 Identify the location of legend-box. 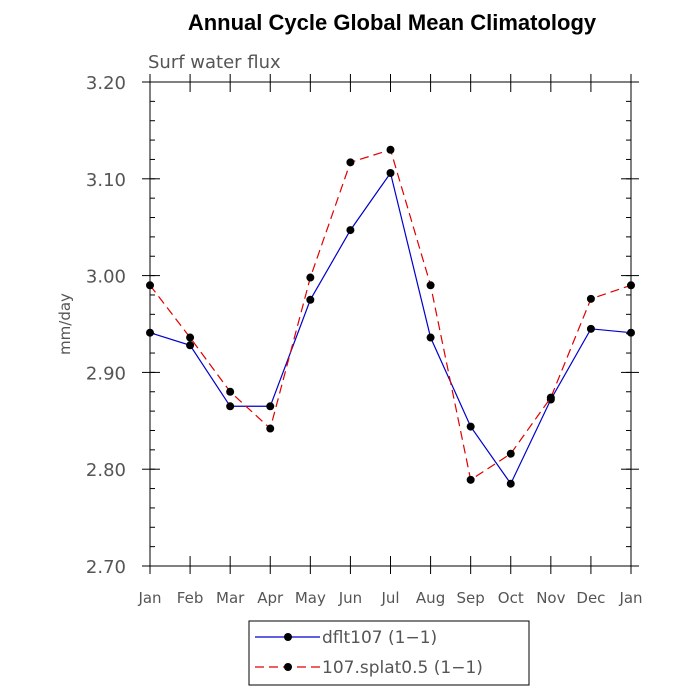
(389, 653).